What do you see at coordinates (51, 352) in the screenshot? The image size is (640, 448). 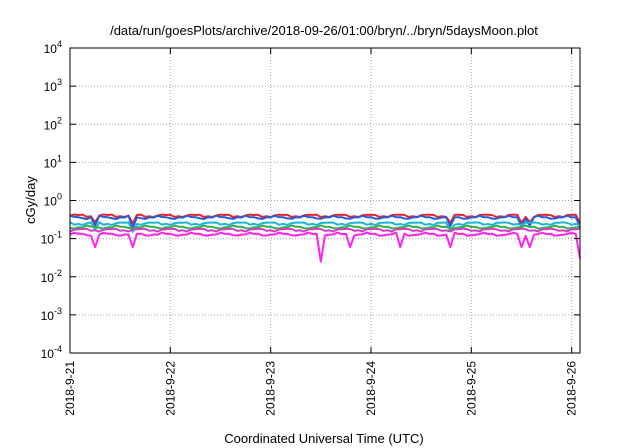 I see `y-tick-label: 10⁻⁴` at bounding box center [51, 352].